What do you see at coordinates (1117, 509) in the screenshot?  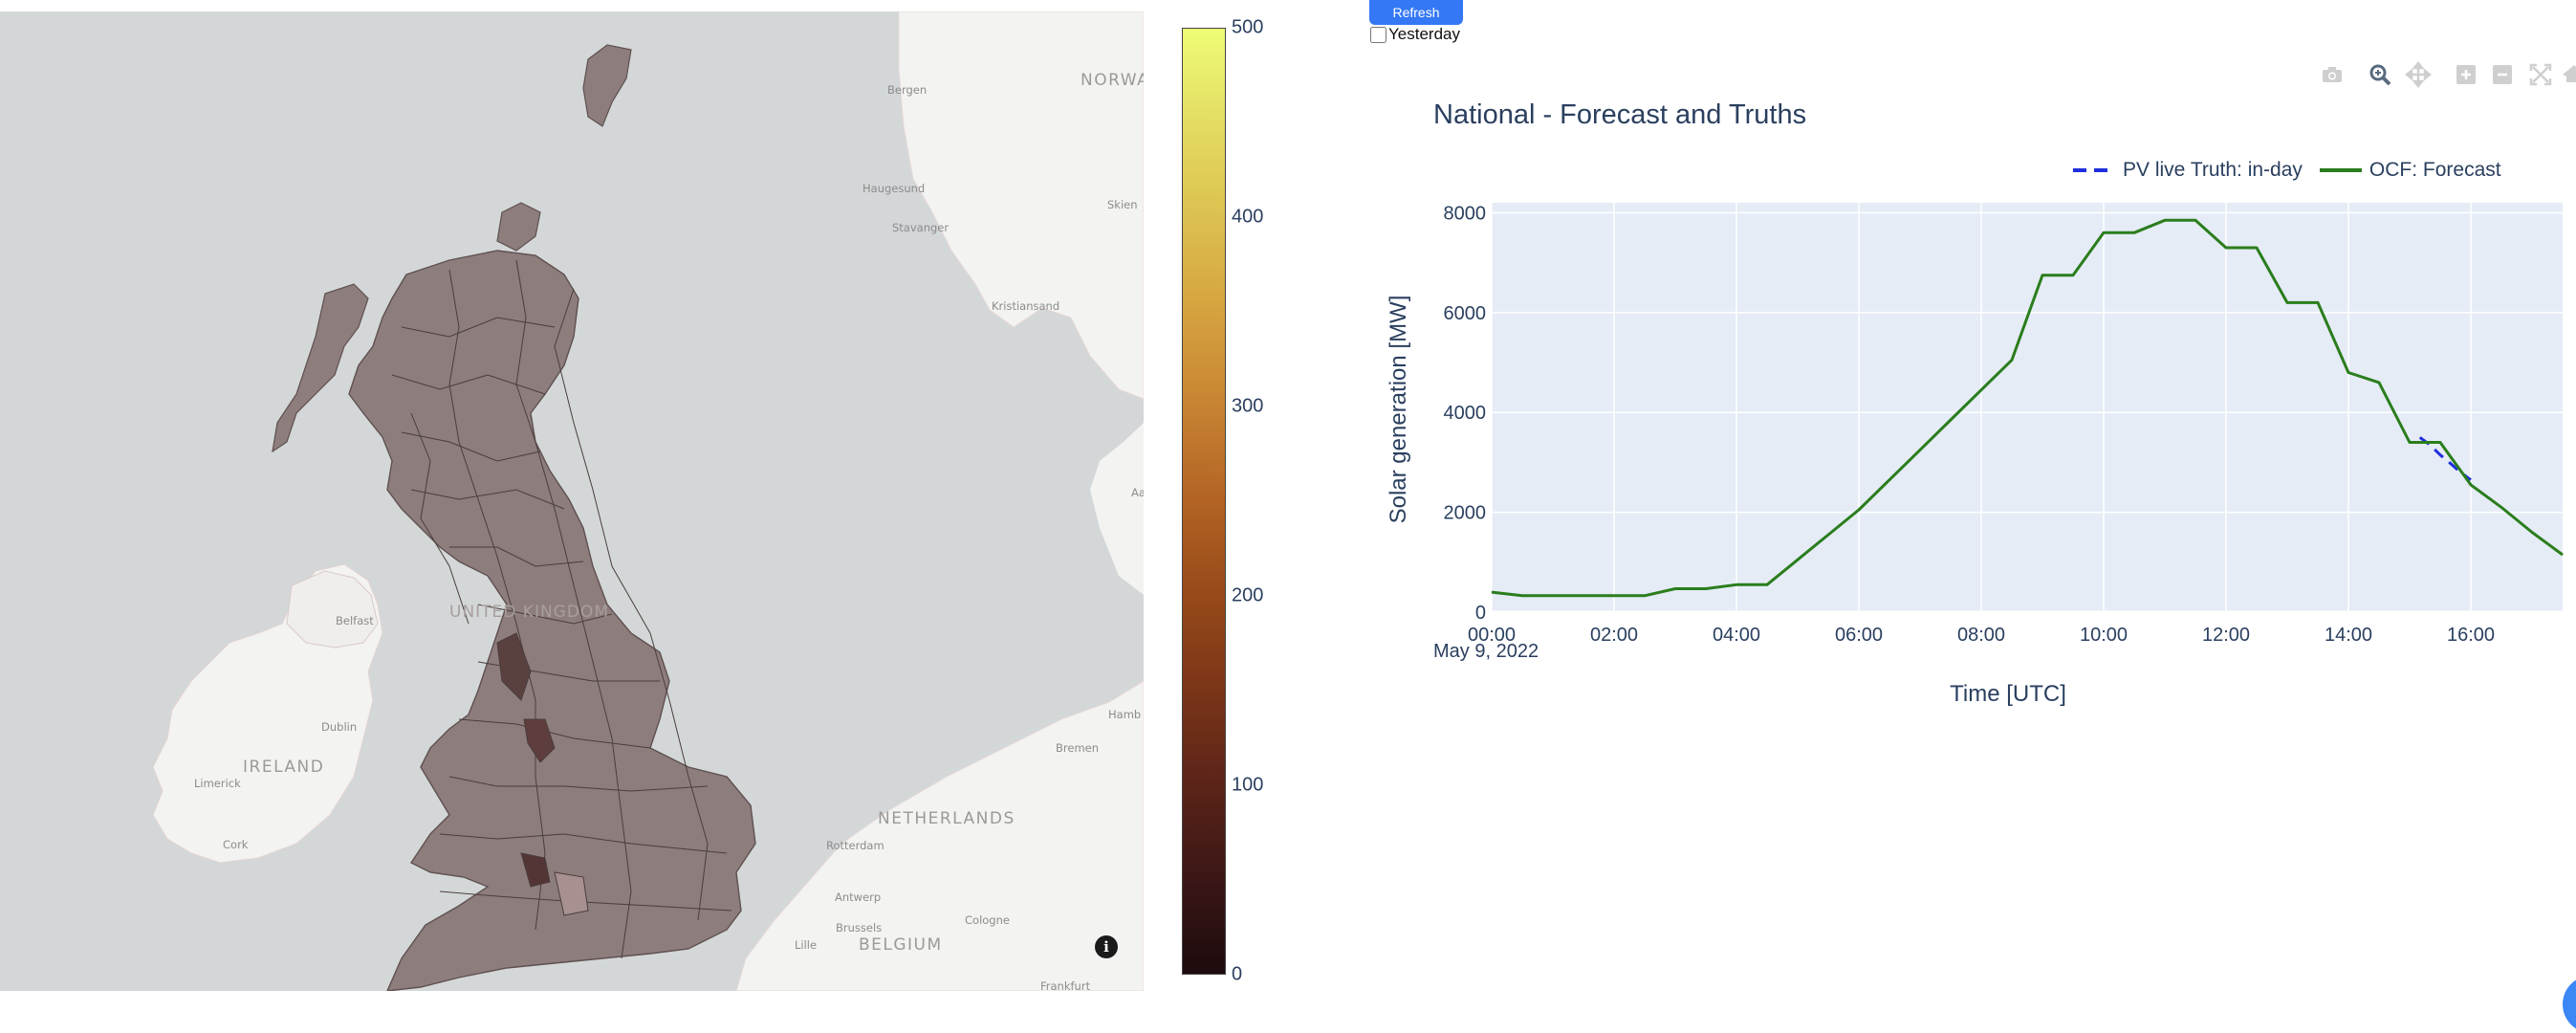 I see `denmark-land` at bounding box center [1117, 509].